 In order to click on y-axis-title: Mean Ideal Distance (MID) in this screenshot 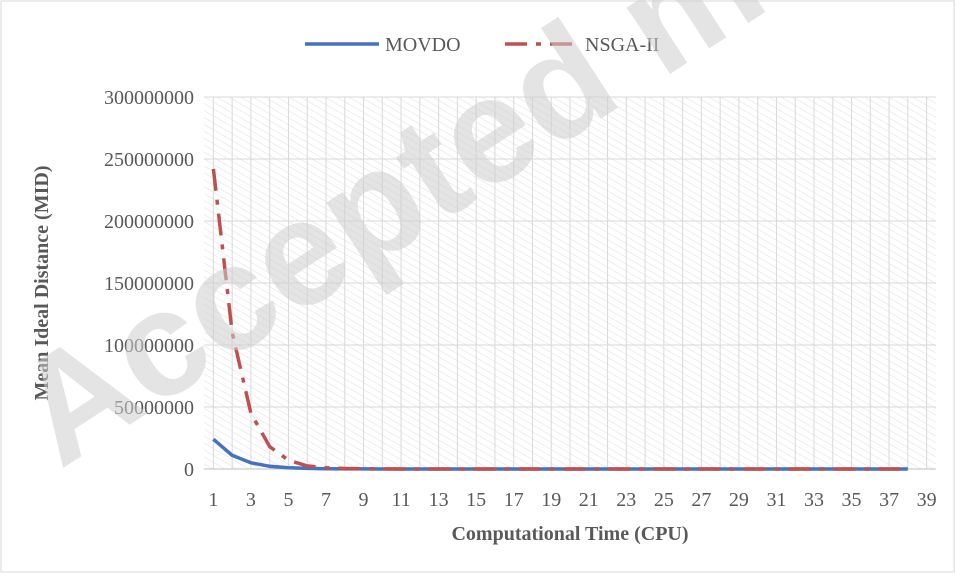, I will do `click(42, 283)`.